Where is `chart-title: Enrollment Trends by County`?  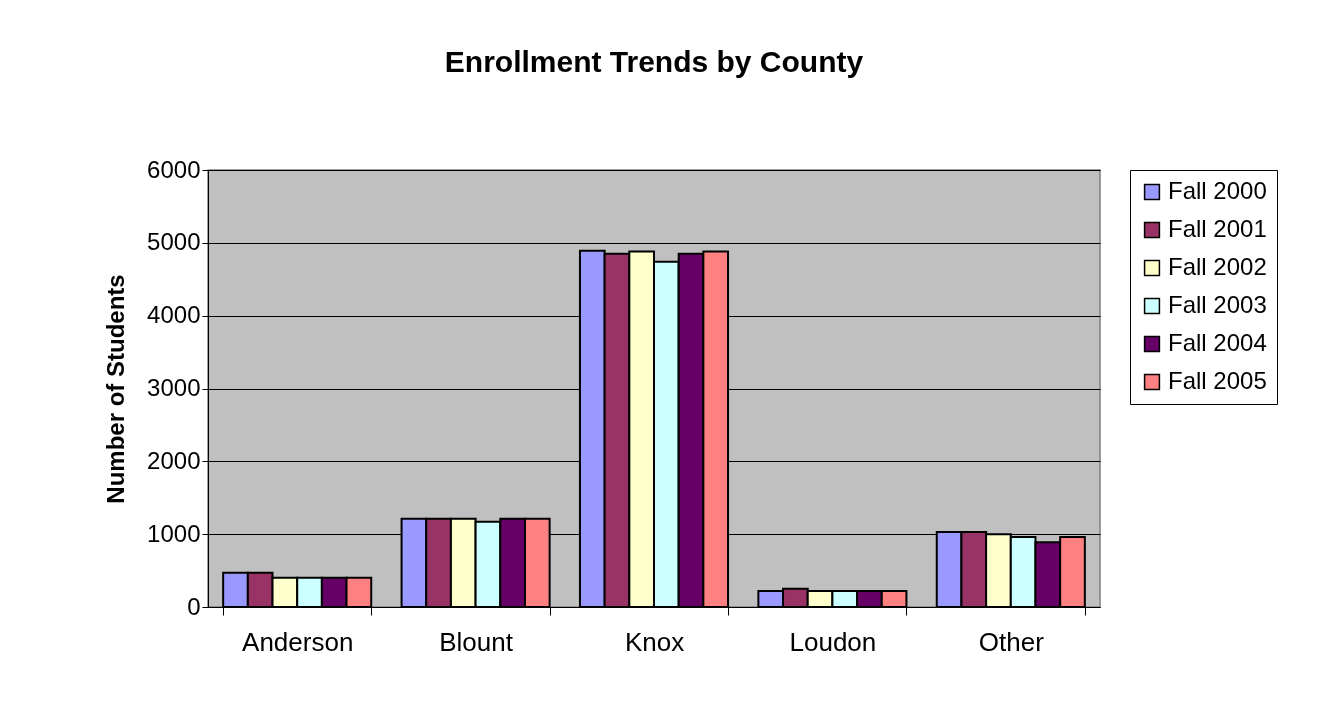
chart-title: Enrollment Trends by County is located at coordinates (654, 61).